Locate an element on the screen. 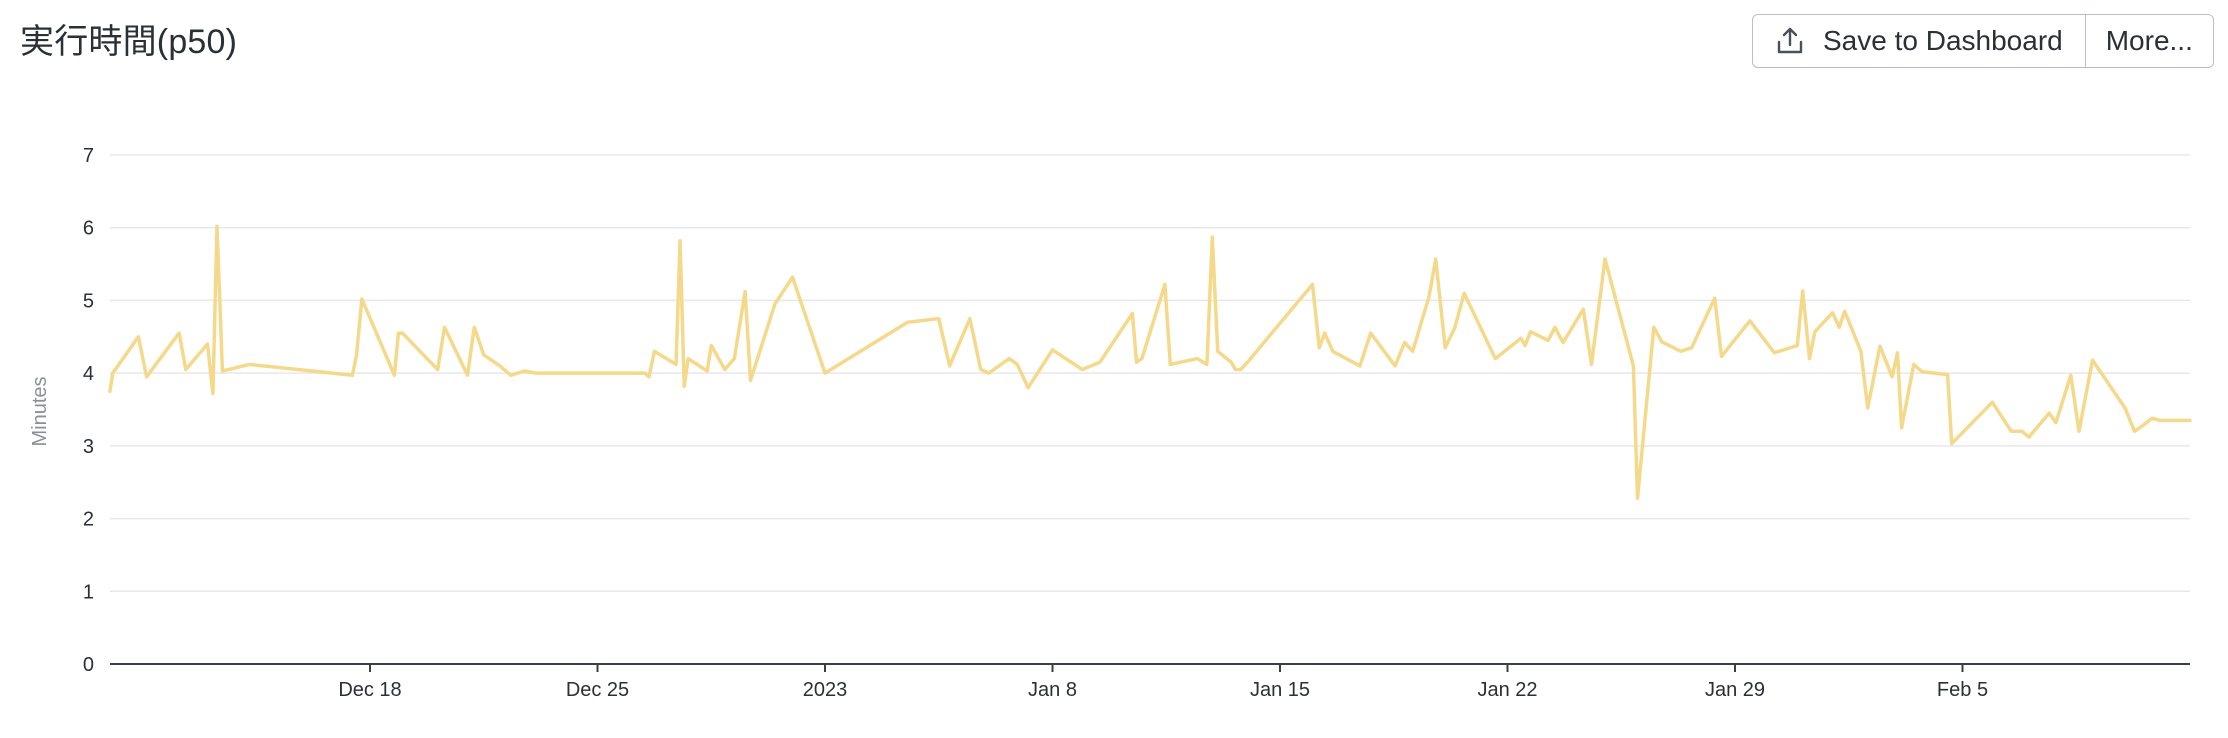  y-tick-label: 0 is located at coordinates (88, 665).